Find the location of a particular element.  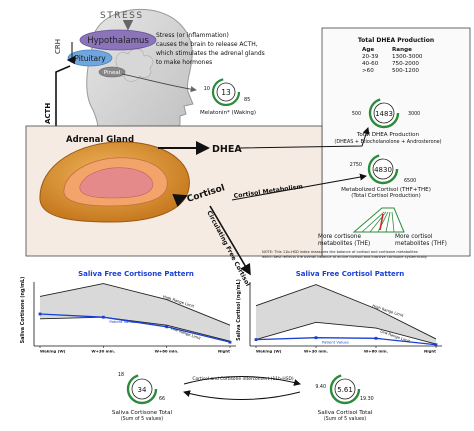

chart-title: Saliva Free Cortisone Pattern is located at coordinates (136, 274).